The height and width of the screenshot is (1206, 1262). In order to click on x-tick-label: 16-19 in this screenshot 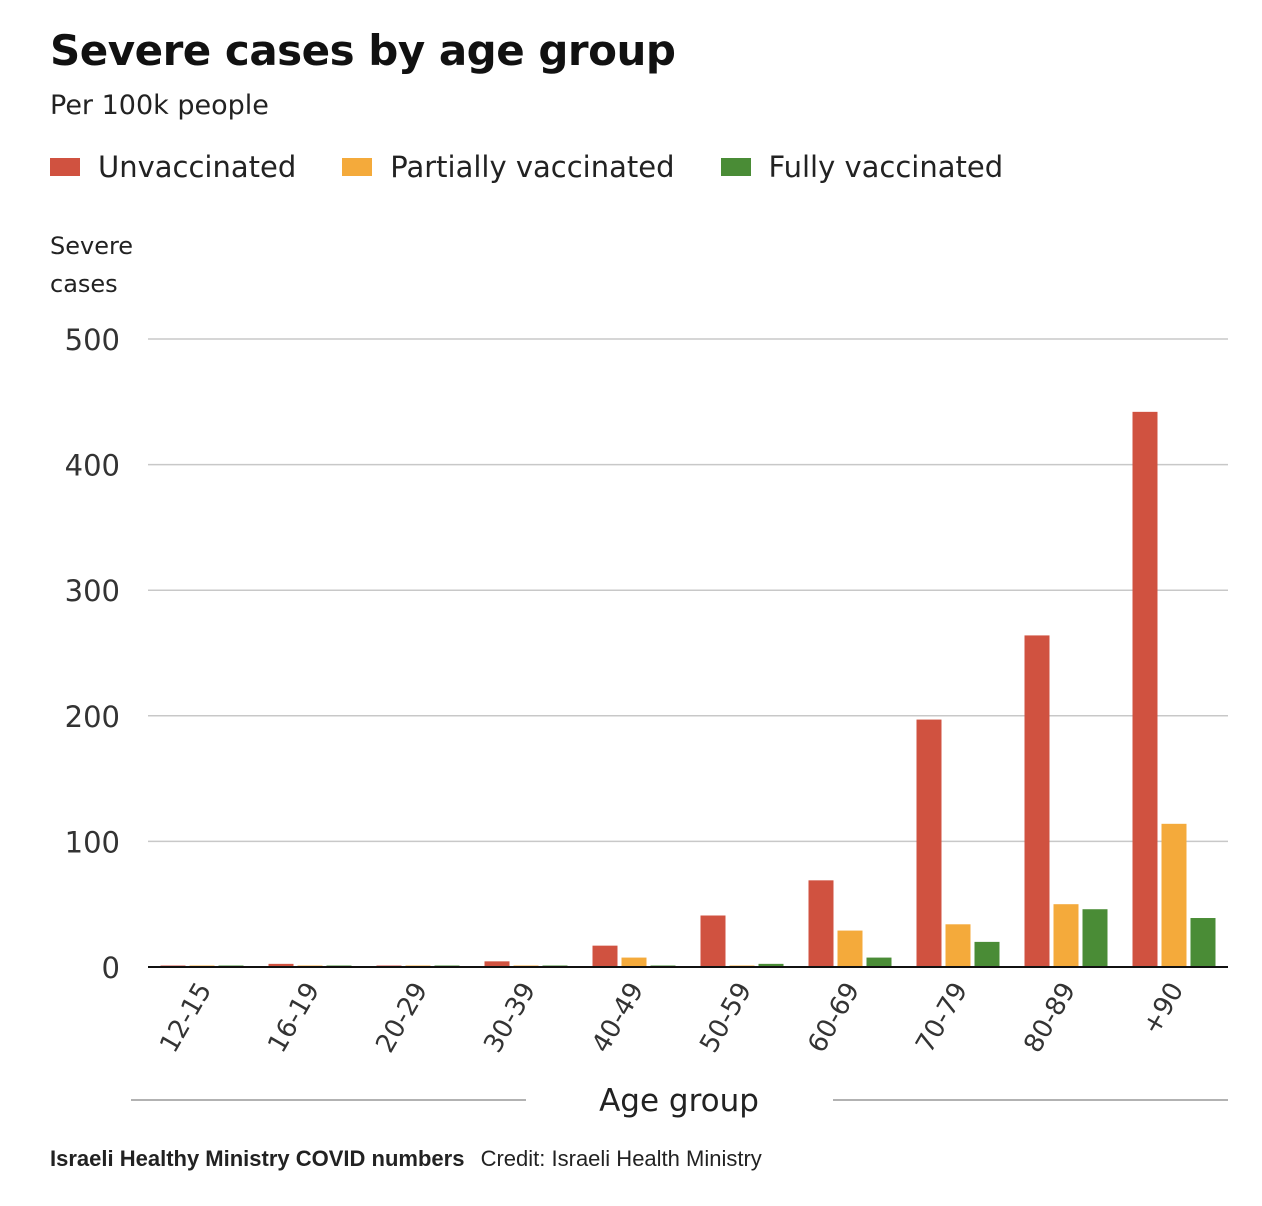, I will do `click(294, 1018)`.